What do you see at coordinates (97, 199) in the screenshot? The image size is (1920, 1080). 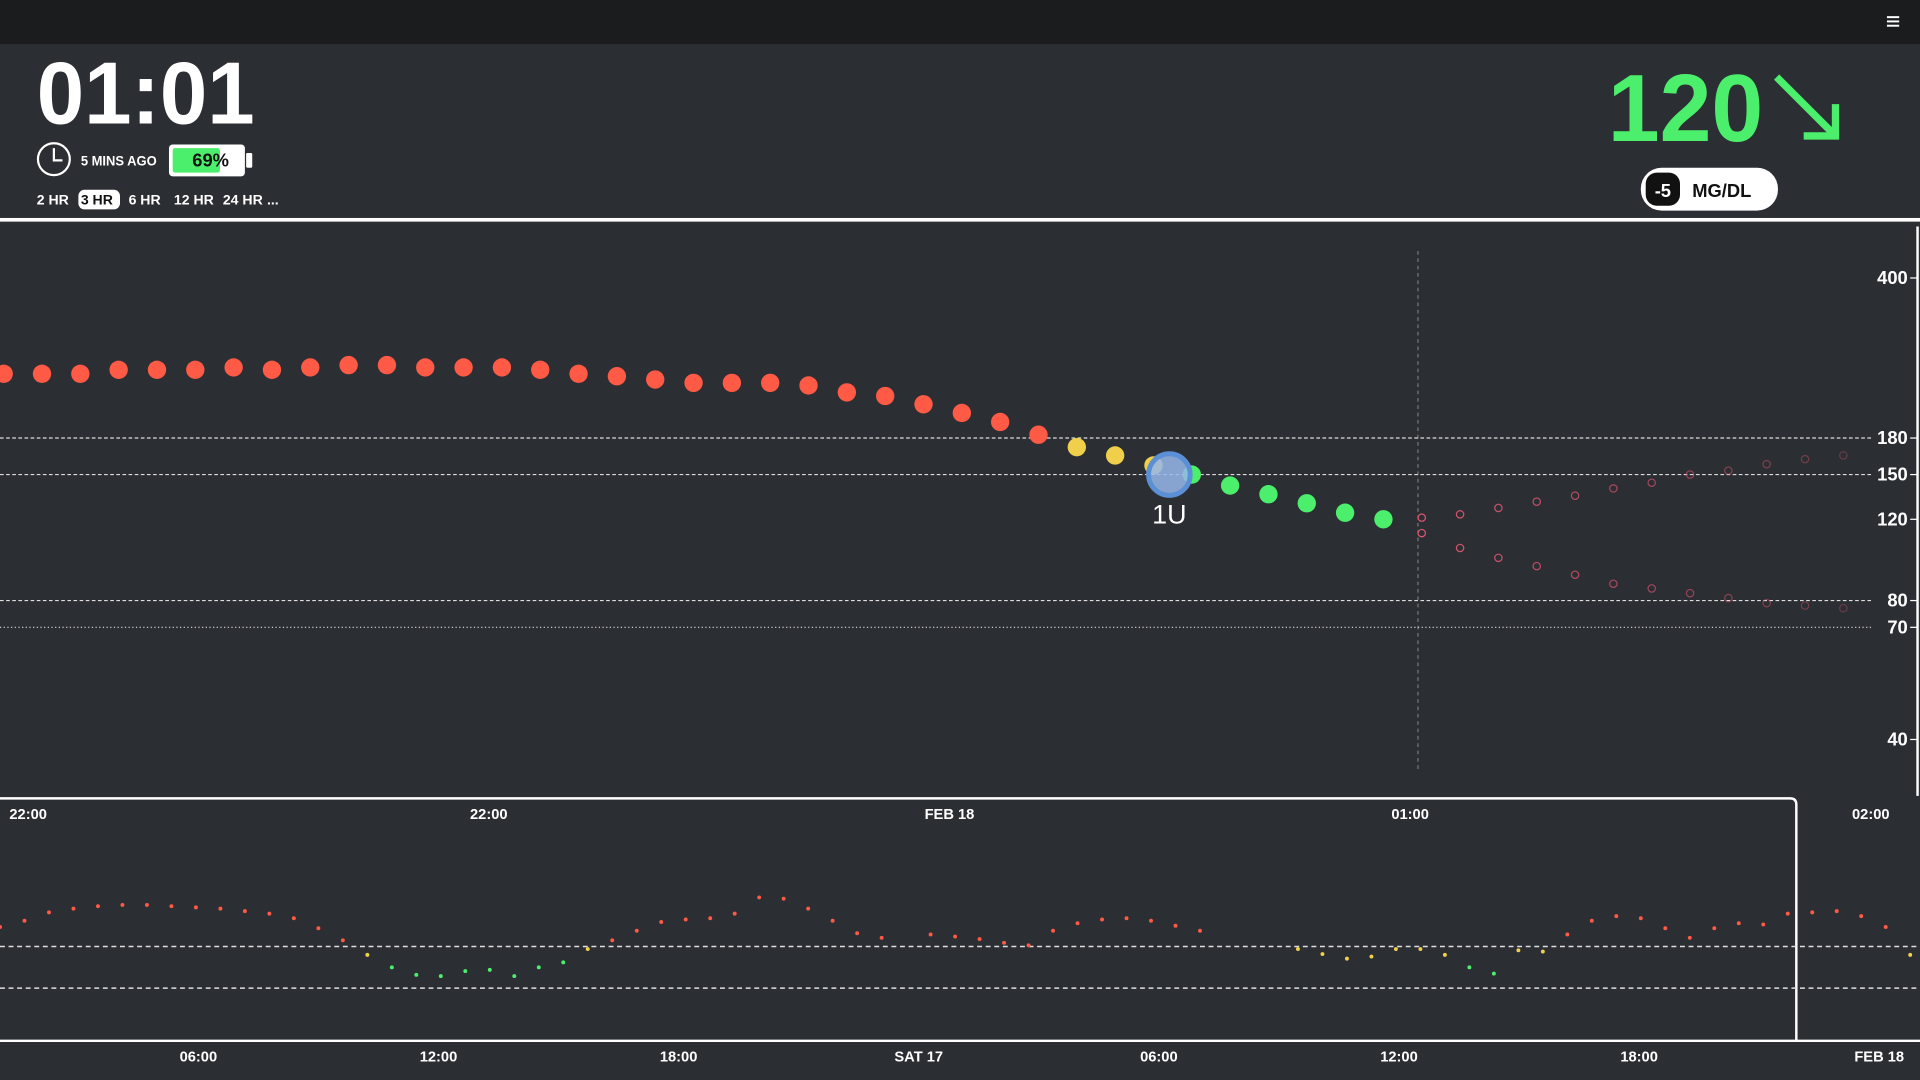 I see `range-button: 3 HR` at bounding box center [97, 199].